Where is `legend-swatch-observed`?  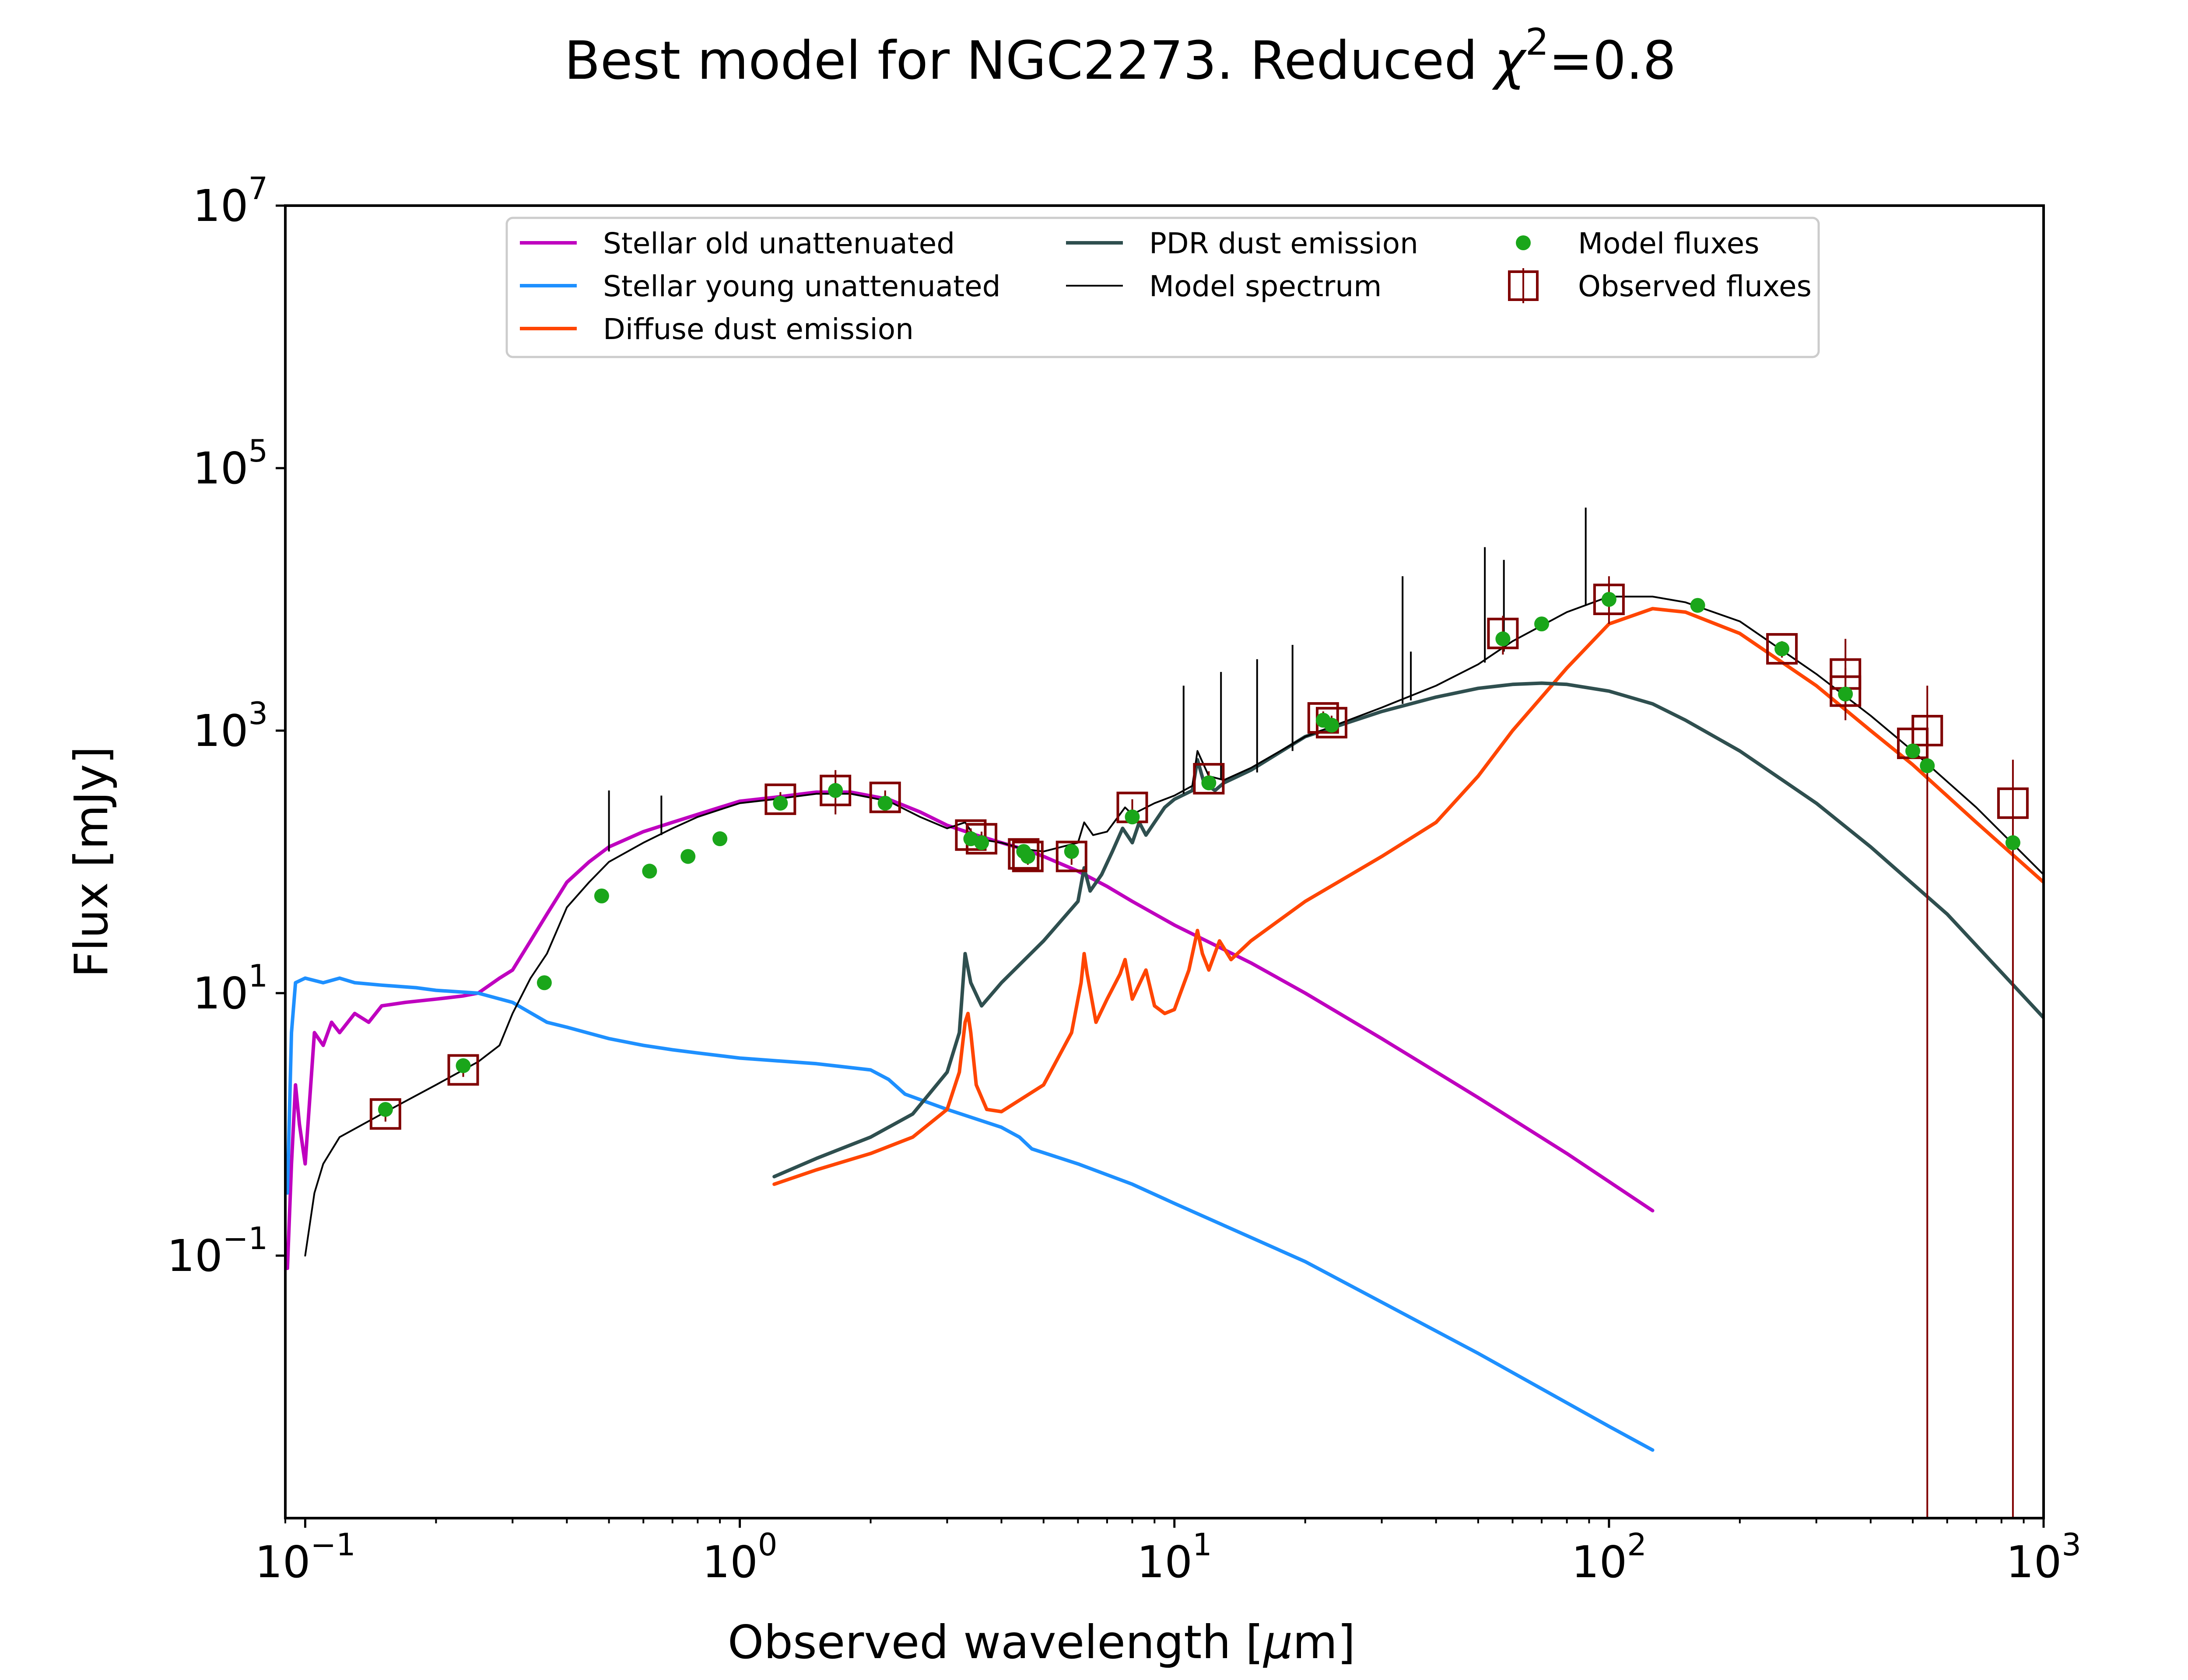 legend-swatch-observed is located at coordinates (1523, 285).